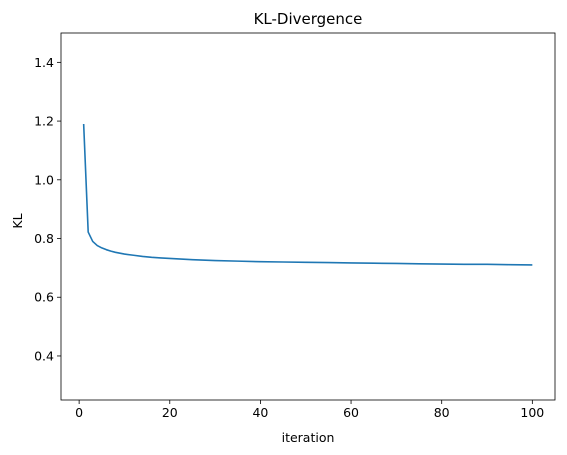 This screenshot has height=455, width=567. Describe the element at coordinates (170, 412) in the screenshot. I see `x-tick-label: 20` at that location.